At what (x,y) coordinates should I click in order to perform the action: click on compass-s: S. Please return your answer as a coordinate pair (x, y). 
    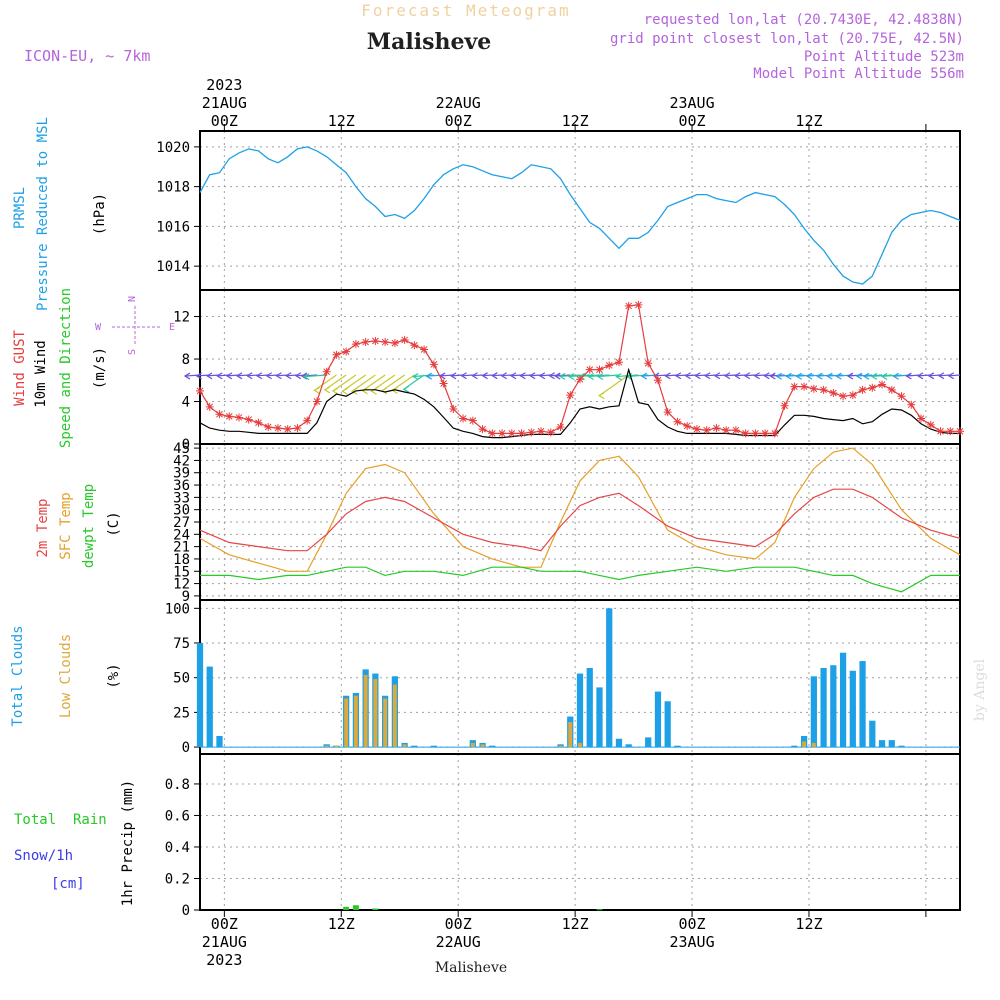
    Looking at the image, I should click on (132, 352).